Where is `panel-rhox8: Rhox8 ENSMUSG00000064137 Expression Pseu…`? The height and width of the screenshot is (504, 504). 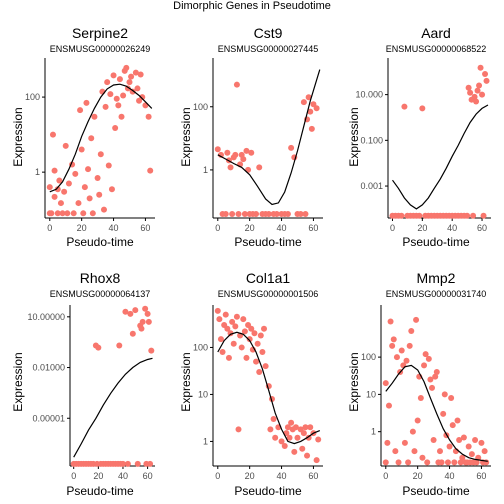
panel-rhox8: Rhox8 ENSMUSG00000064137 Expression Pseu… is located at coordinates (83, 384).